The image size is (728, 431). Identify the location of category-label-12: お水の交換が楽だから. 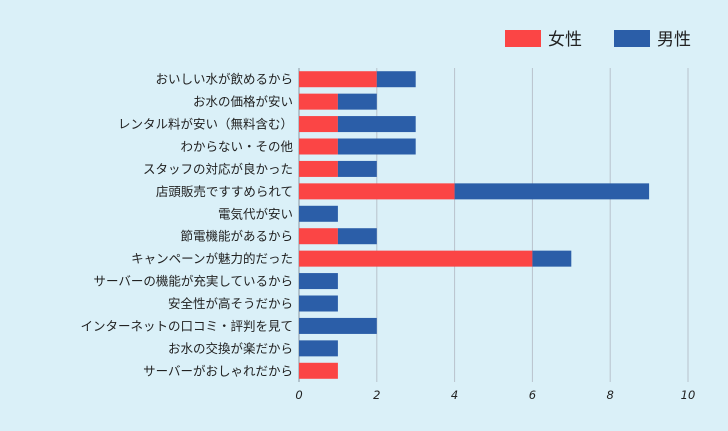
(230, 348).